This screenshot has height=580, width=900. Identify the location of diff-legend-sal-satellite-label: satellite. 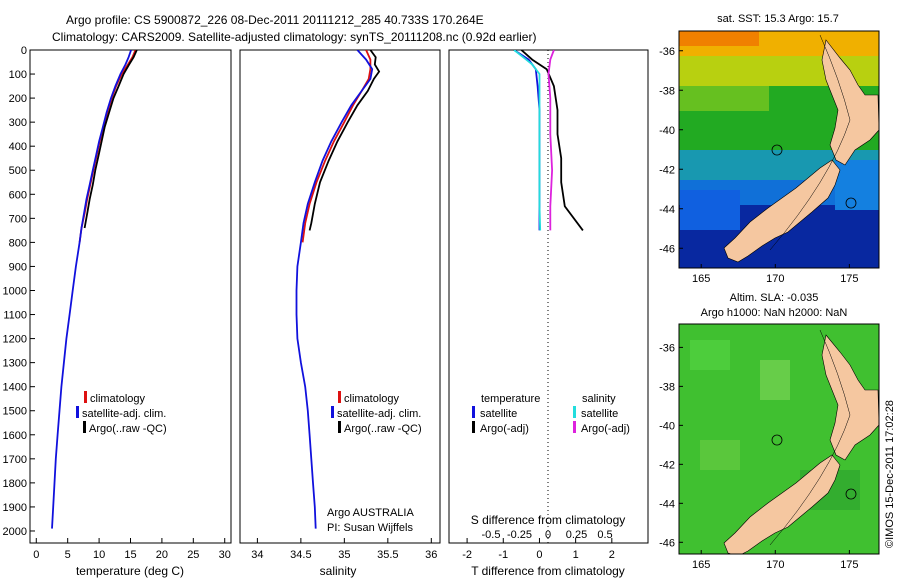
(599, 414).